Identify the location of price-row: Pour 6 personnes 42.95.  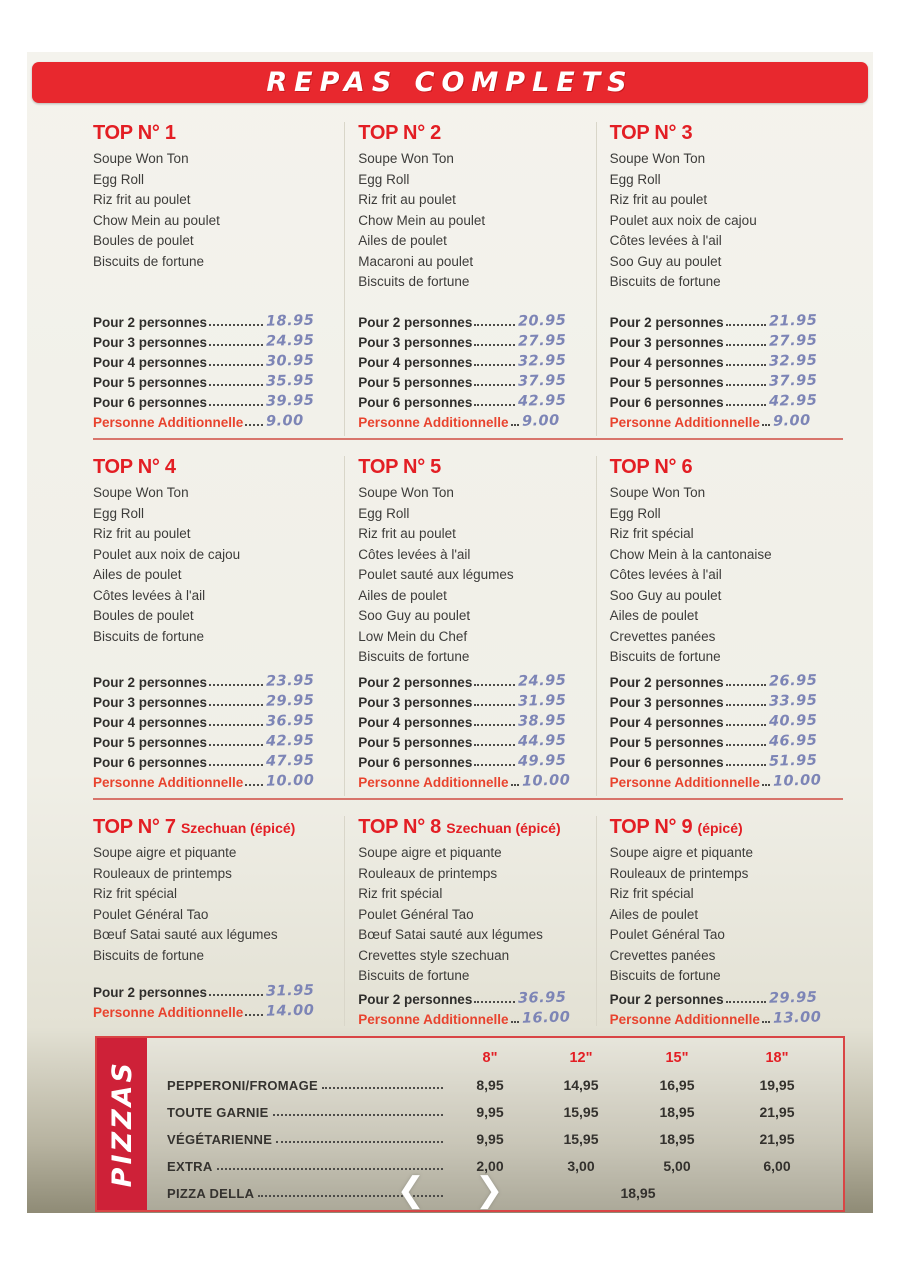
(468, 400).